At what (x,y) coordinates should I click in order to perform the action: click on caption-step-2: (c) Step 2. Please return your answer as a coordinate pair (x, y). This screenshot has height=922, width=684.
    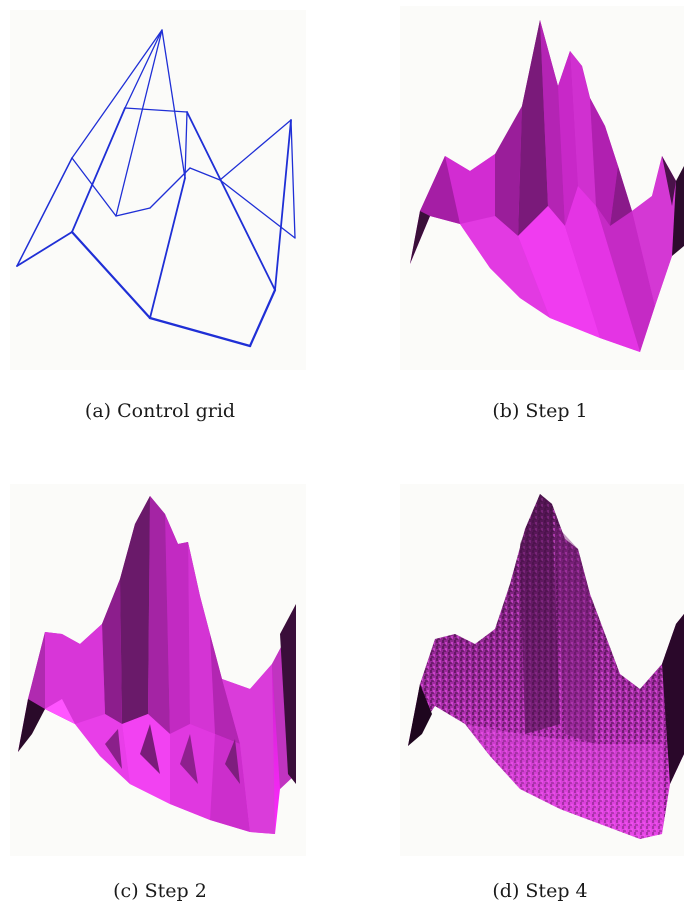
    Looking at the image, I should click on (160, 891).